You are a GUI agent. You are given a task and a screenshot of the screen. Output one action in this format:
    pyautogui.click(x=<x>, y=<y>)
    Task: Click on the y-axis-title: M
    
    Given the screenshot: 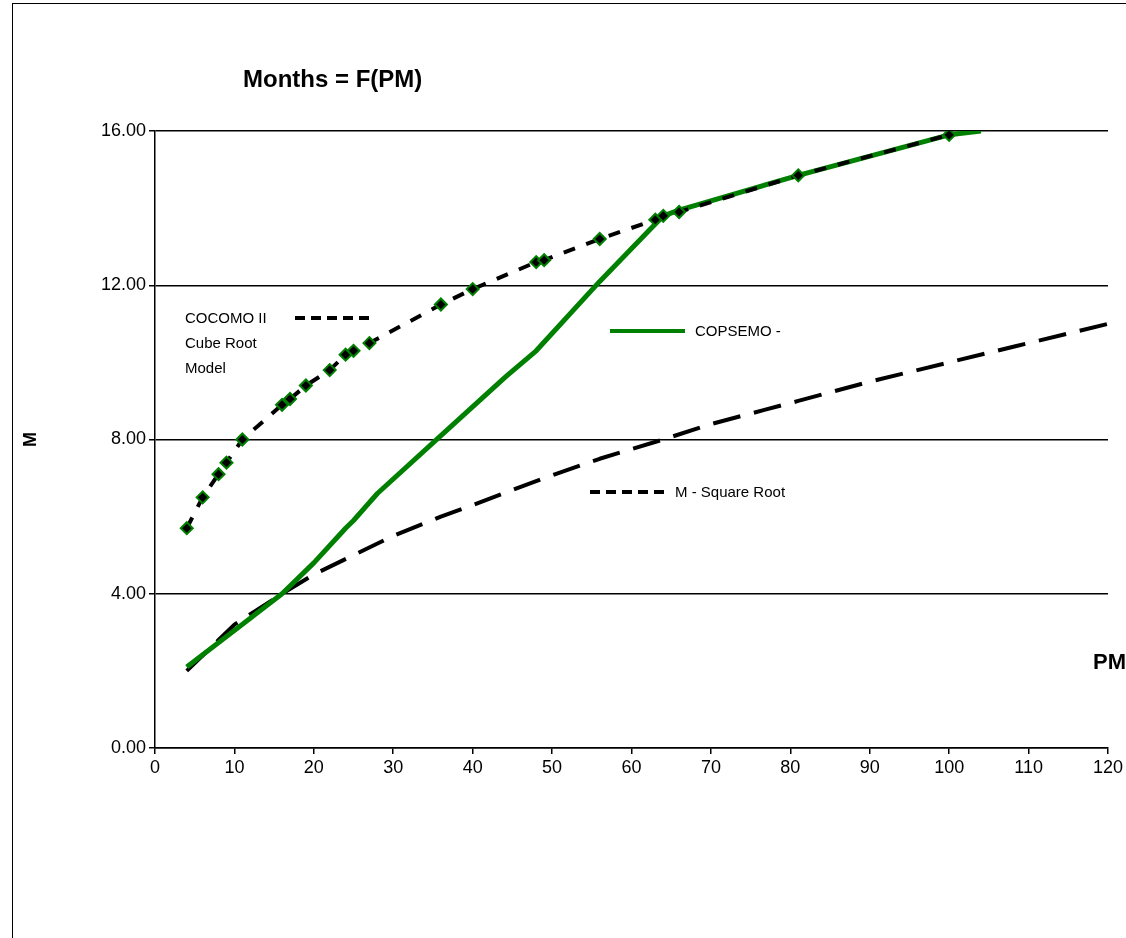 What is the action you would take?
    pyautogui.click(x=29, y=439)
    